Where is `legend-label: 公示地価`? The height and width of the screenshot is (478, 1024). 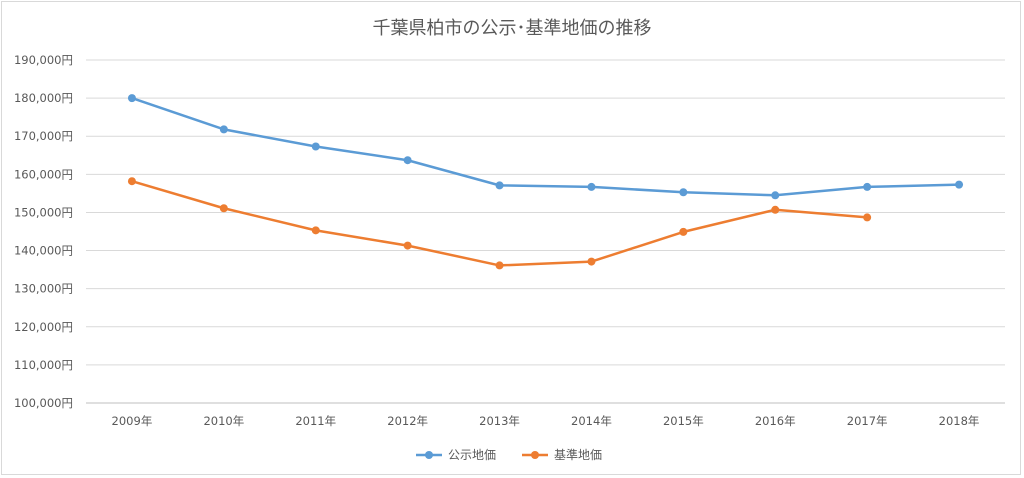 legend-label: 公示地価 is located at coordinates (472, 455).